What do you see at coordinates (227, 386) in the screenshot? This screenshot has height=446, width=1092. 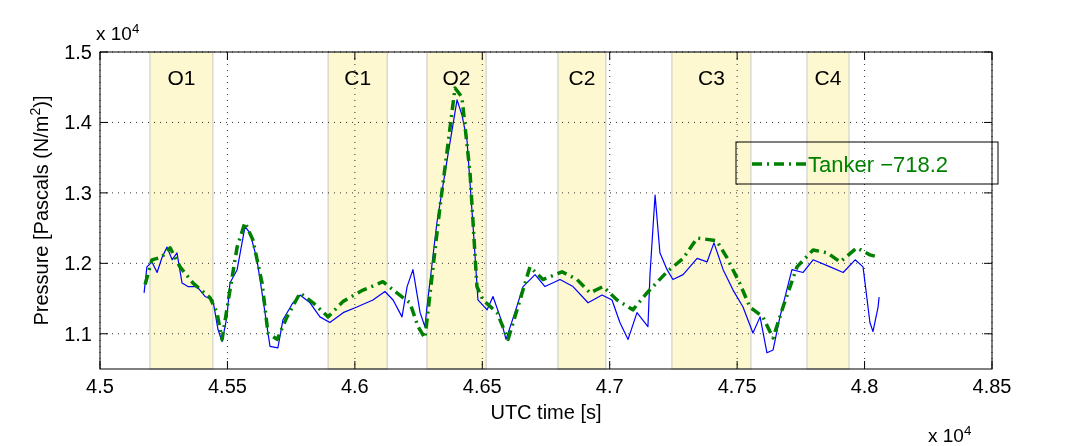 I see `x-tick-label: 4.55` at bounding box center [227, 386].